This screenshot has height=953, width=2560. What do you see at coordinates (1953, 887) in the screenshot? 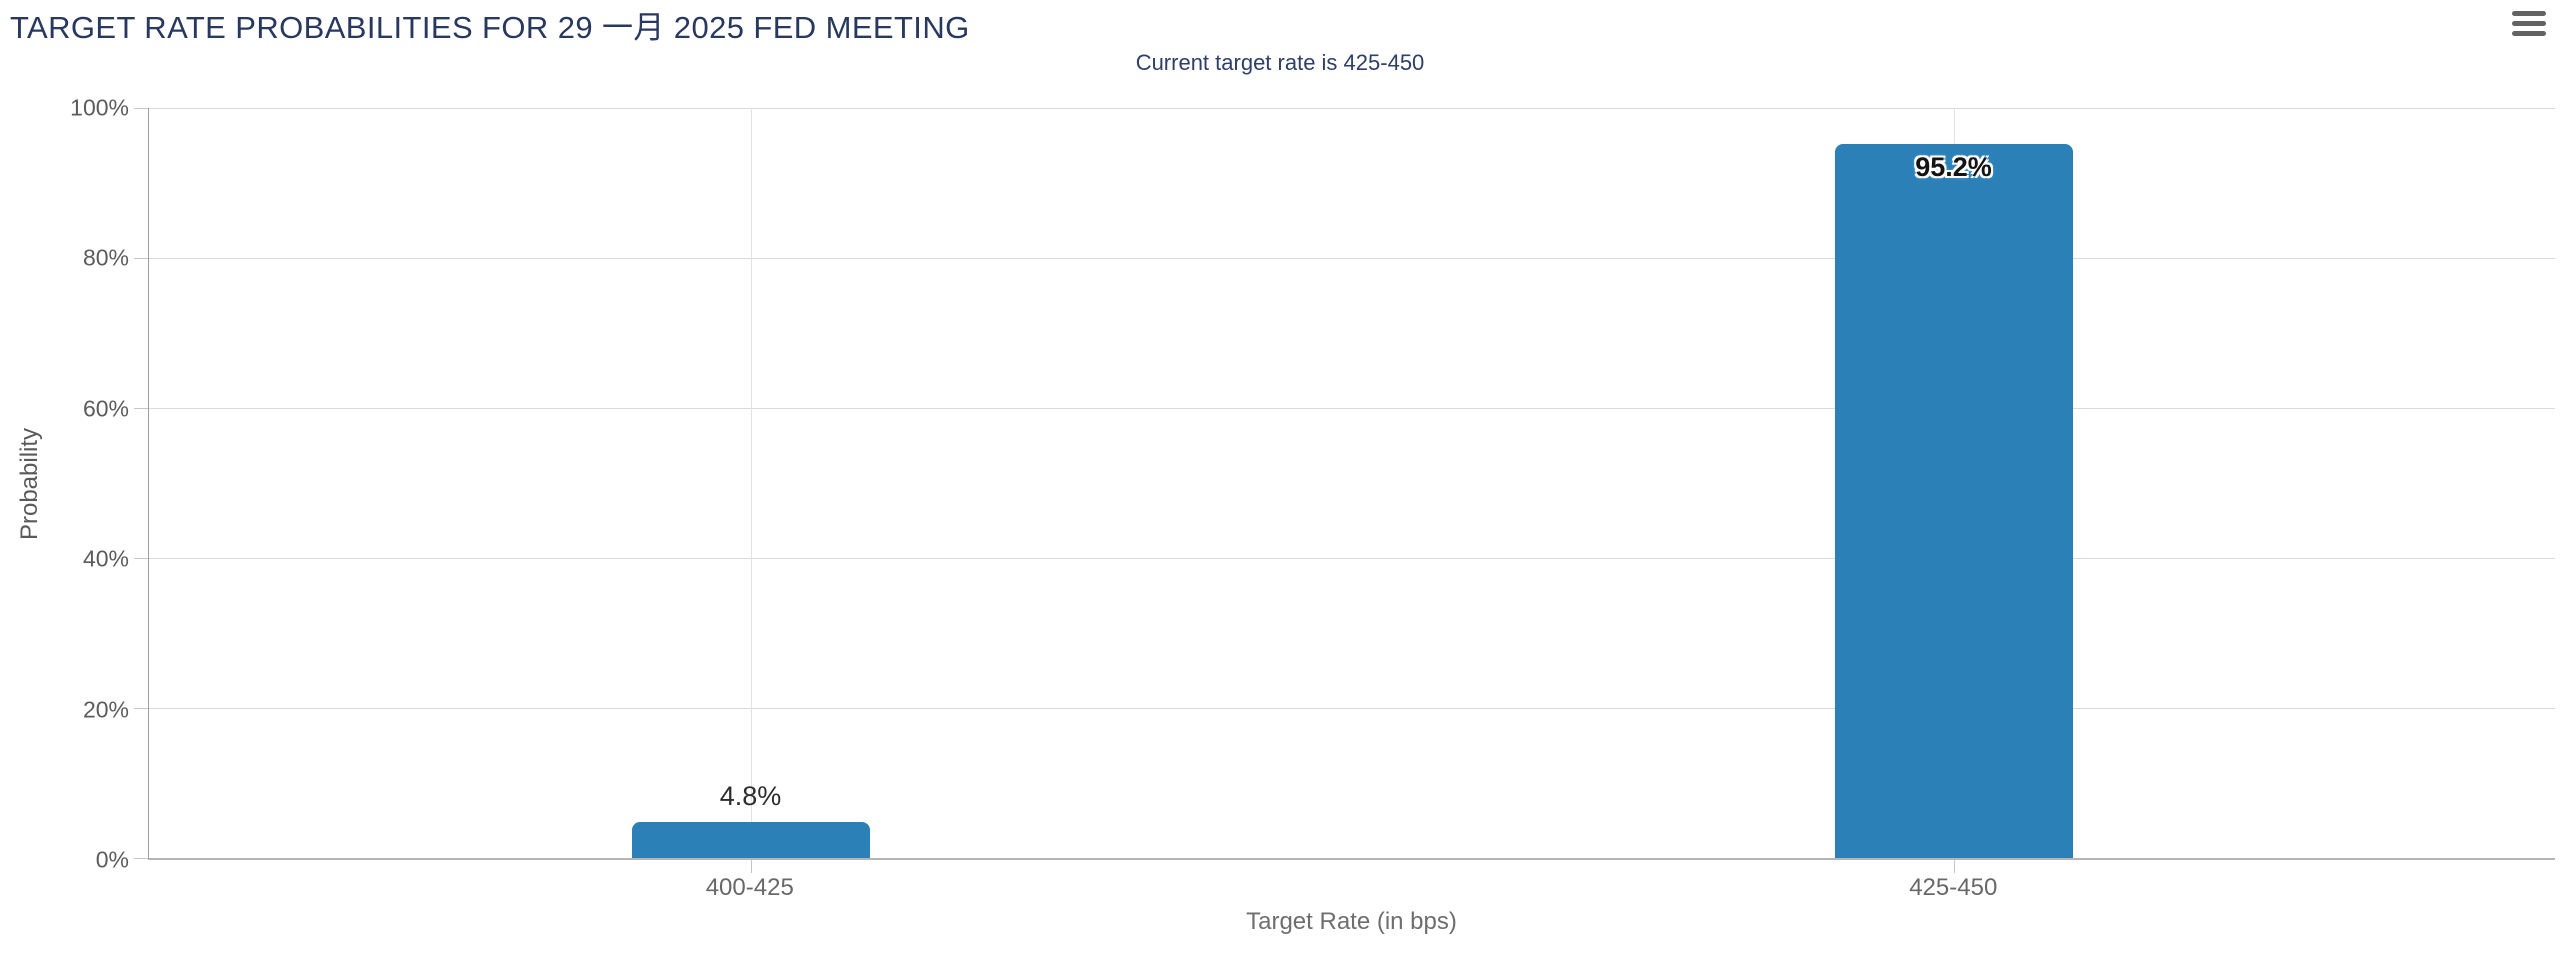
I see `x-category-label: 425-450` at bounding box center [1953, 887].